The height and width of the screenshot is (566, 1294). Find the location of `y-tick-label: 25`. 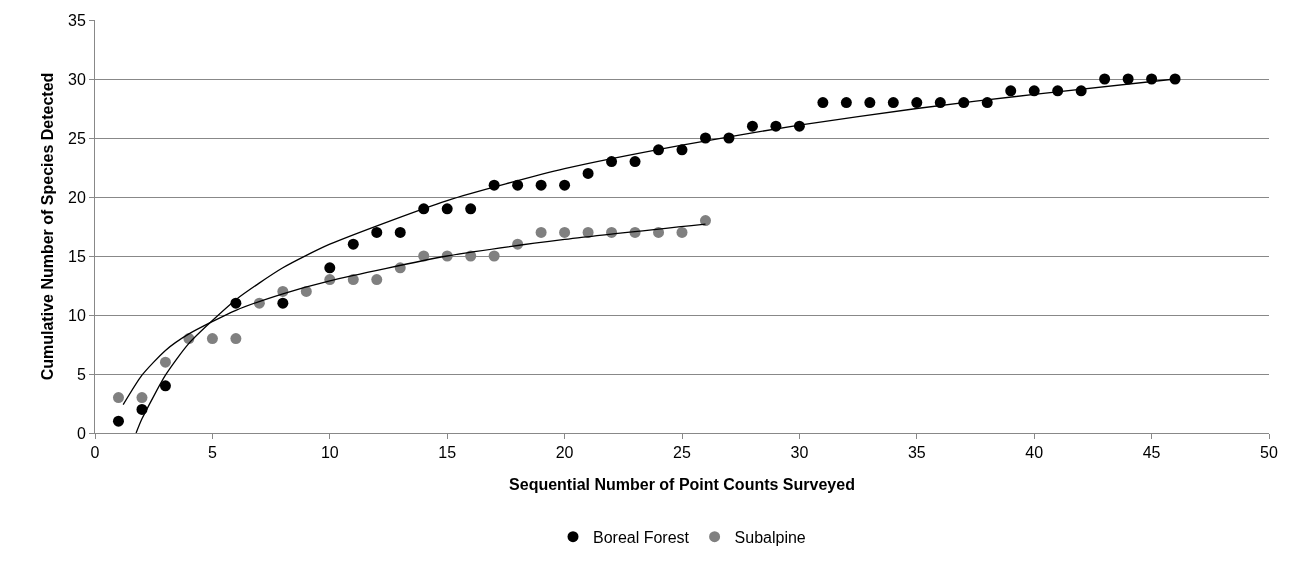

y-tick-label: 25 is located at coordinates (77, 138).